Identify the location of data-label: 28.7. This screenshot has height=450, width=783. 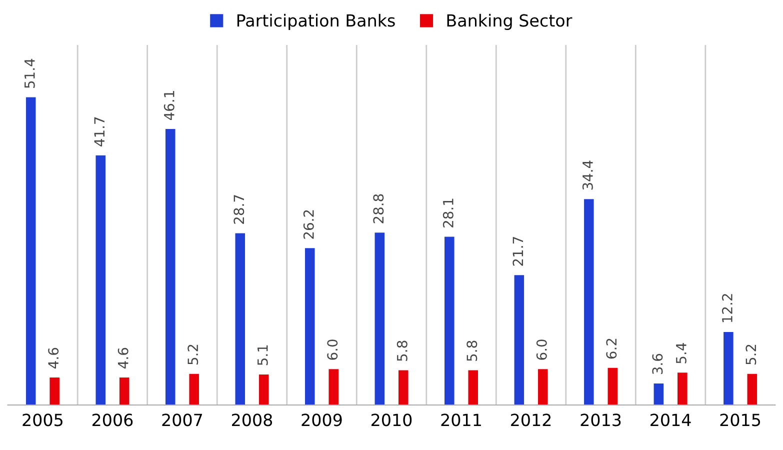
(239, 209).